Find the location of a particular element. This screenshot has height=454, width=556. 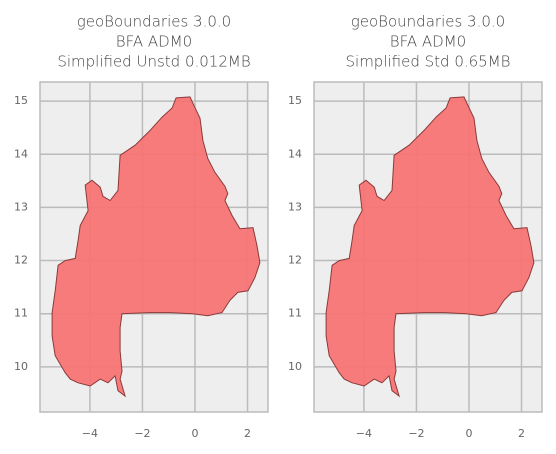

chart-title: Simplified Unstd 0.012MB is located at coordinates (153, 62).